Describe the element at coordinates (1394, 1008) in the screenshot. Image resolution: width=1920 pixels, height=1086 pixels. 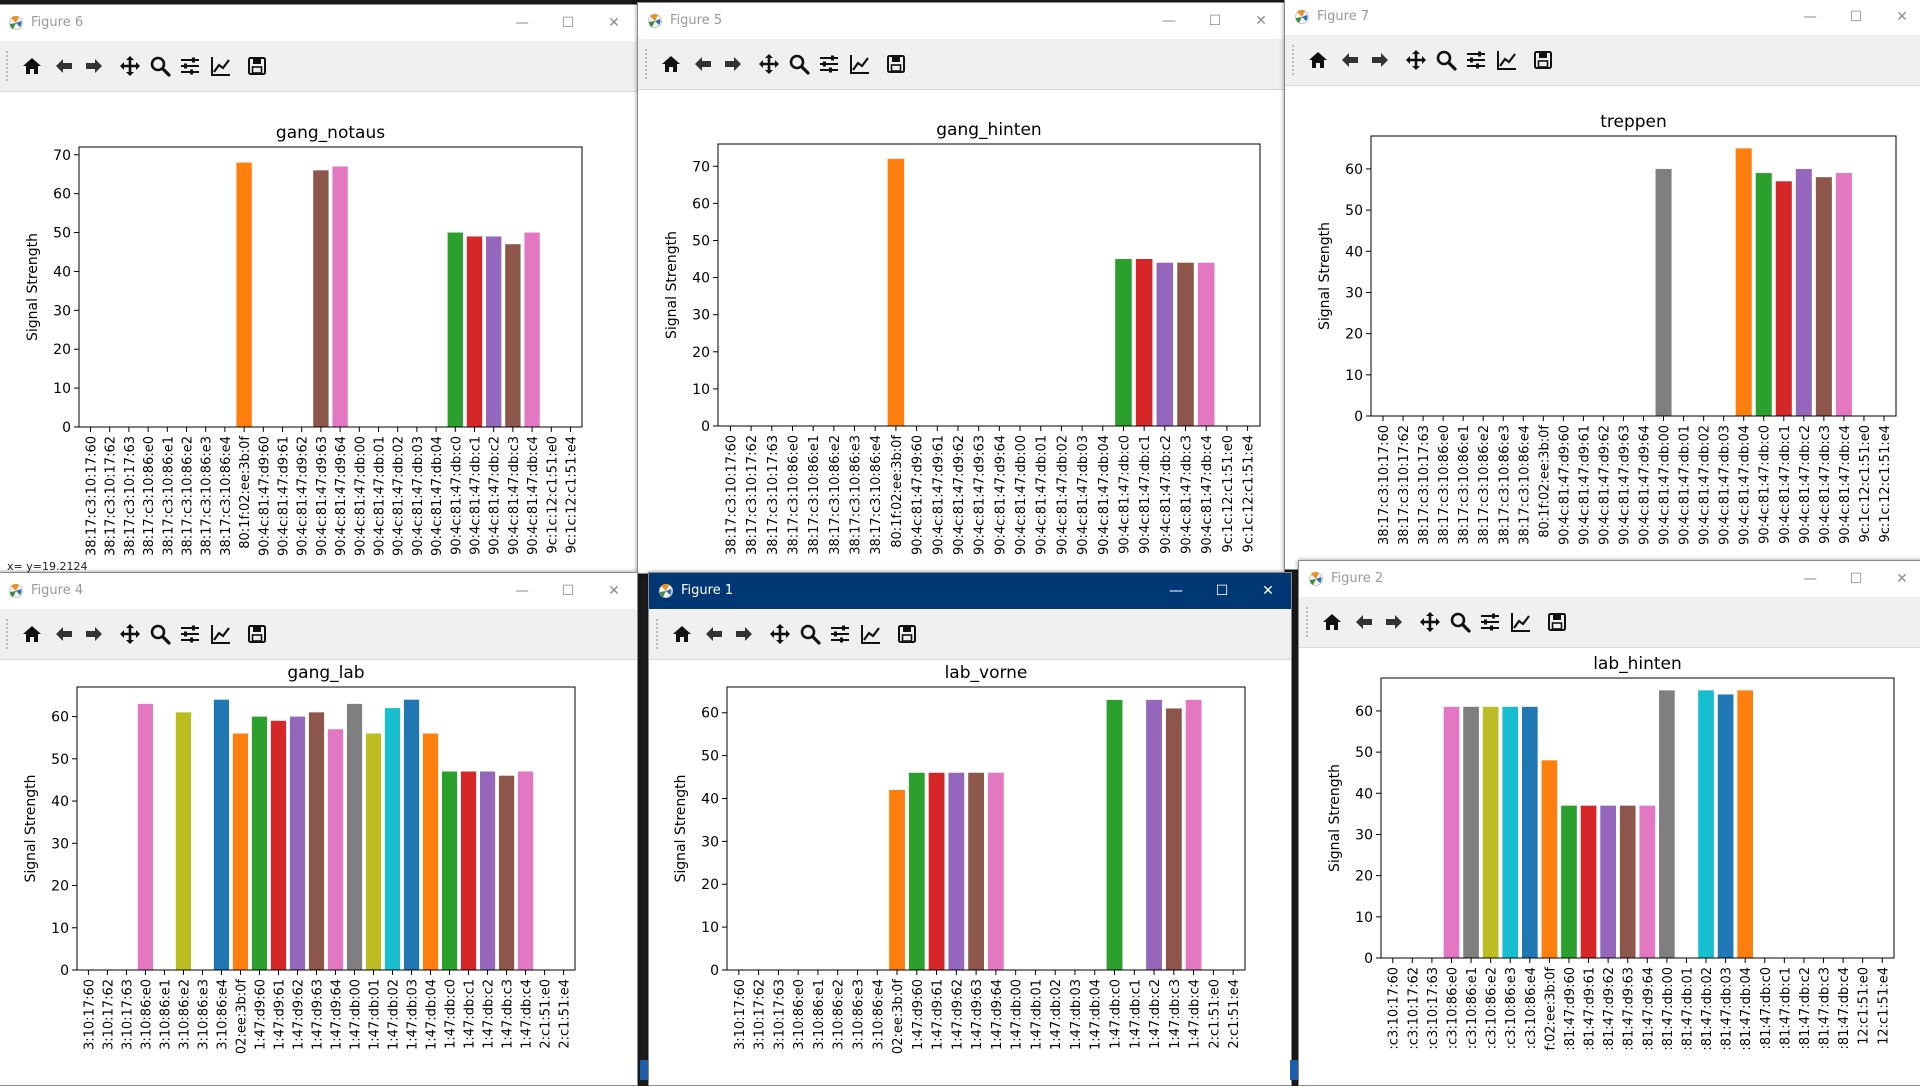
I see `x-tick-label: :c3:10:17:60` at that location.